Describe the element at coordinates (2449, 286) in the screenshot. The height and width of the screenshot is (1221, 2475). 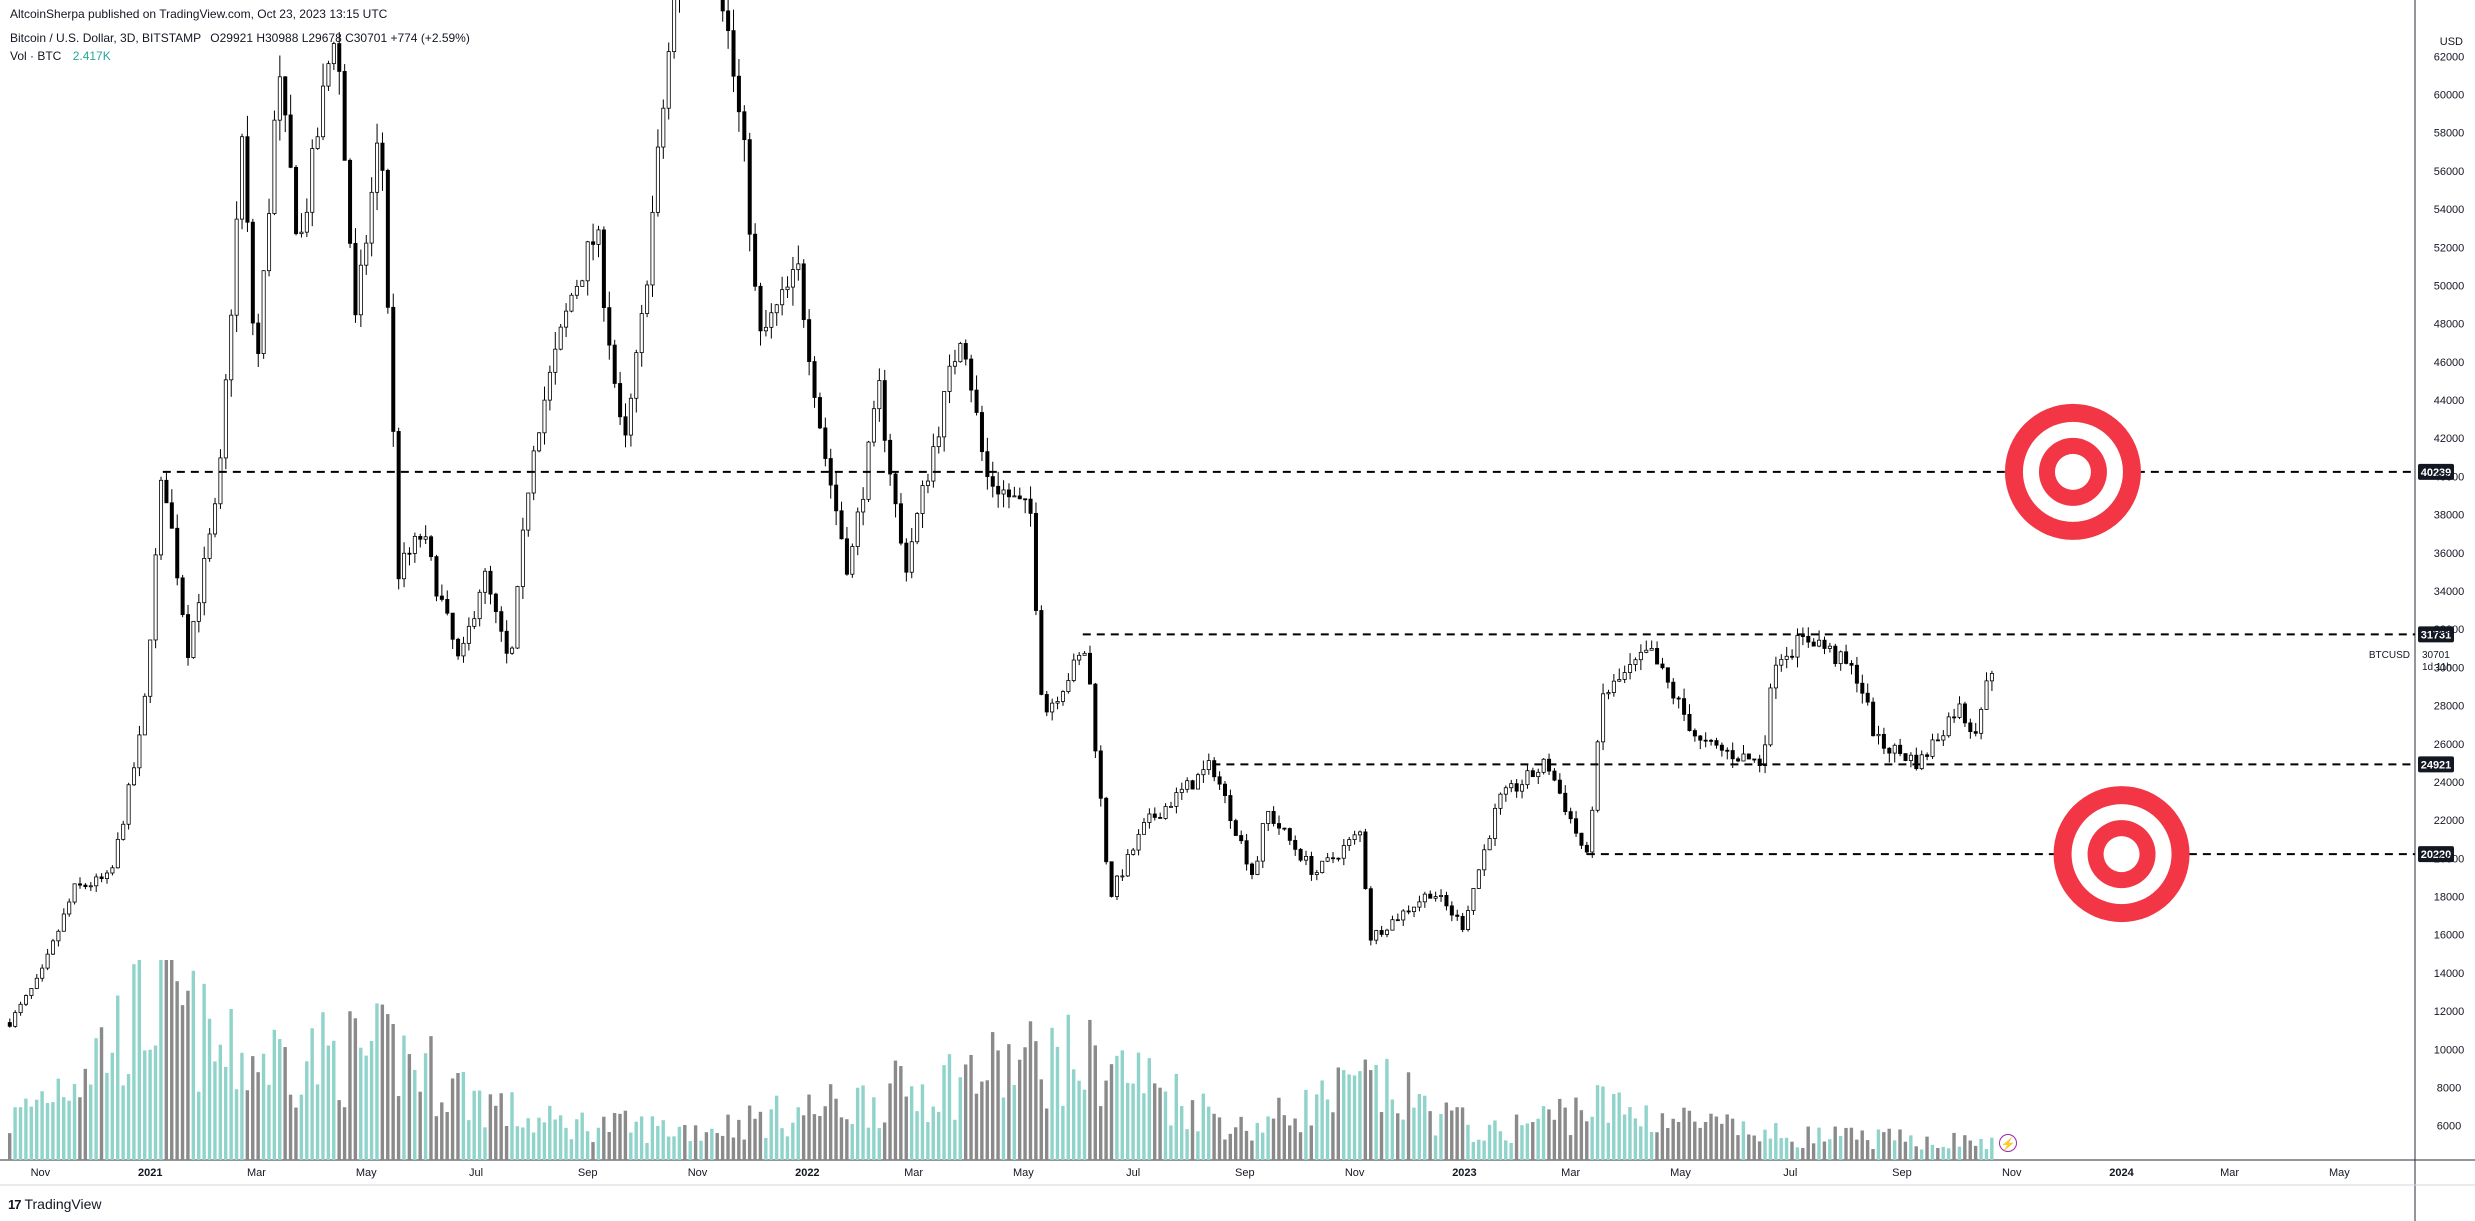
I see `price-tick-label: 50000` at that location.